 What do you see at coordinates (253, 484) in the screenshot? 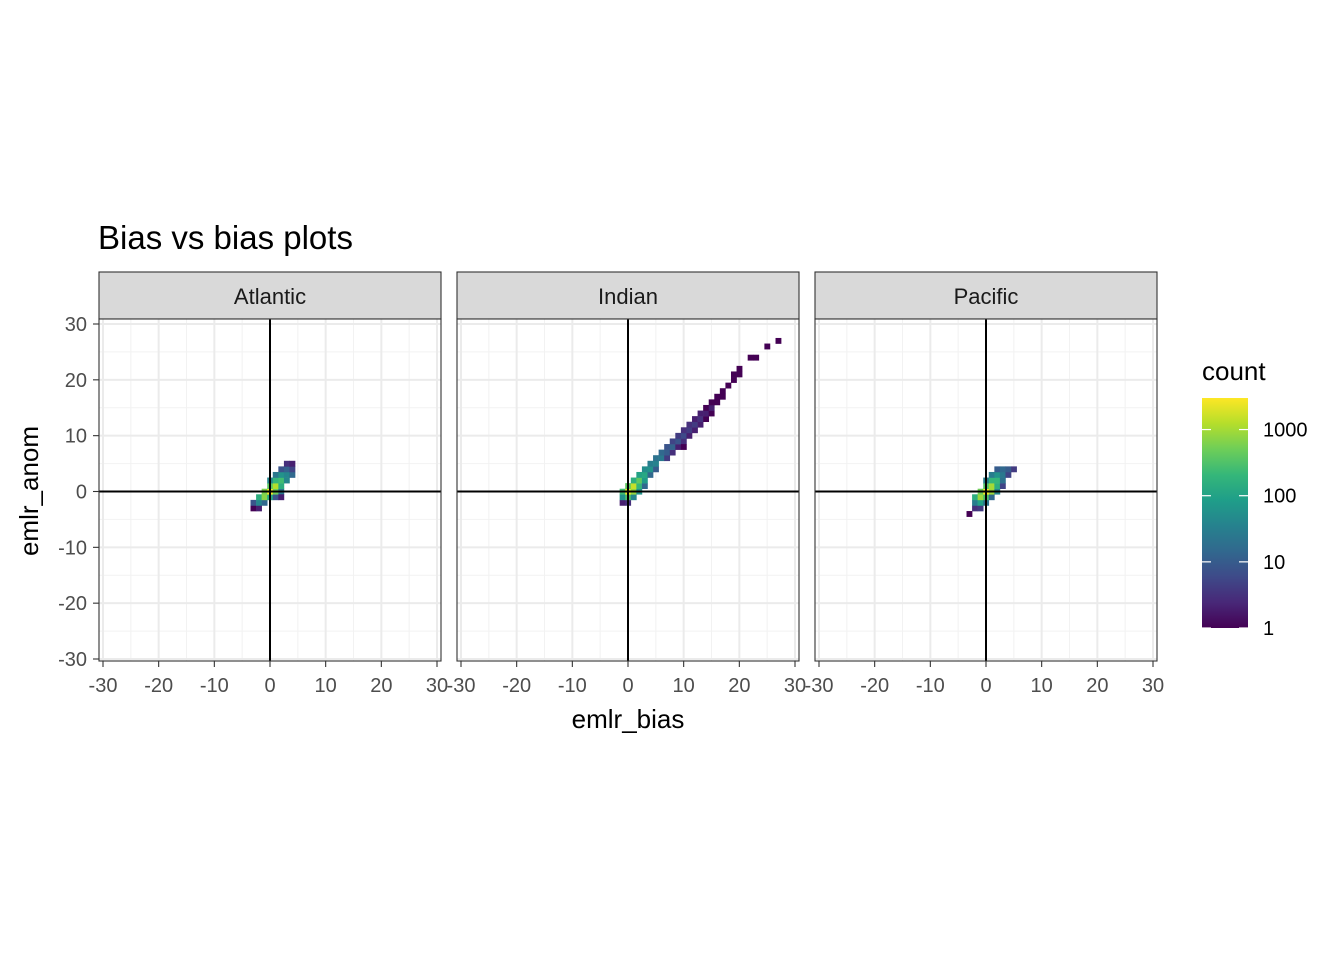
I see `facet-atlantic: Atlantic -30 -20 -10 0 10 20 30 -30 -20 -10 0 10 20 30` at bounding box center [253, 484].